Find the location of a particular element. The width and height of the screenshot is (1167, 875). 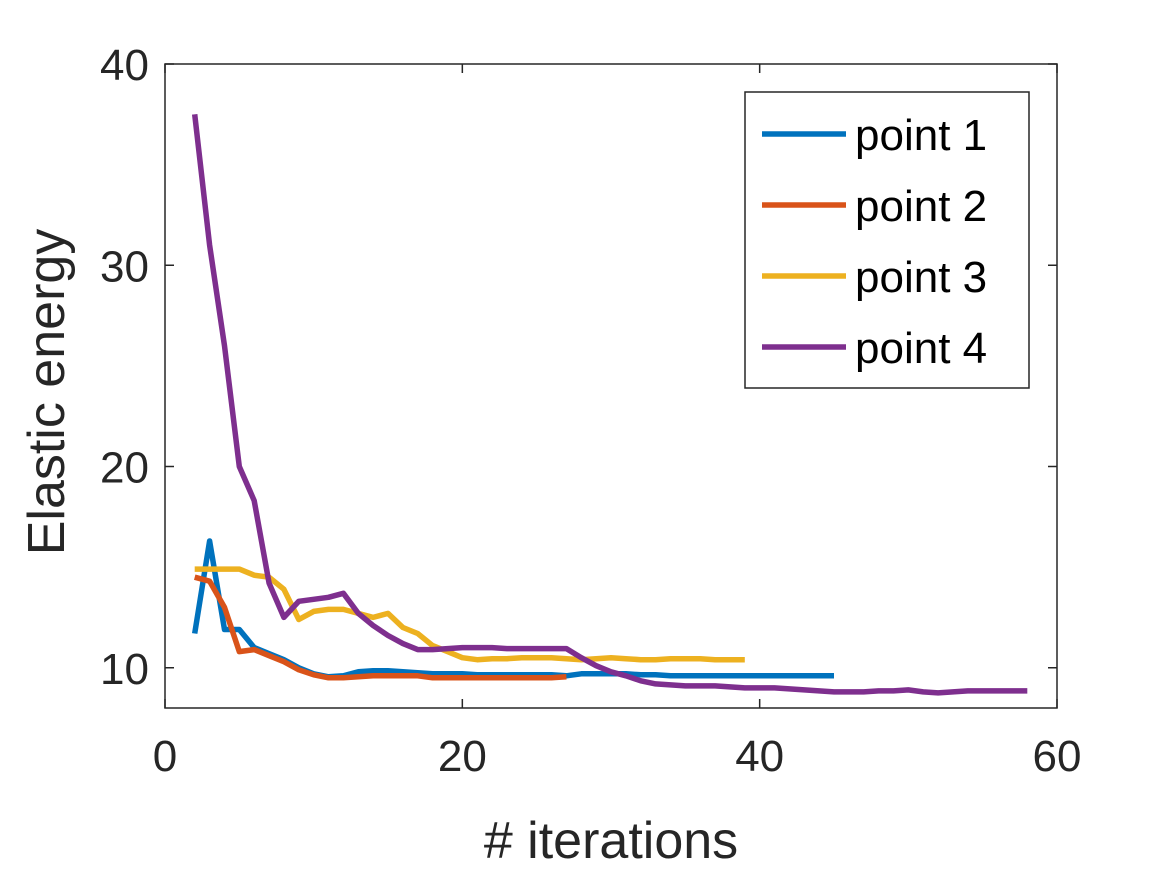

legend-frame is located at coordinates (887, 240).